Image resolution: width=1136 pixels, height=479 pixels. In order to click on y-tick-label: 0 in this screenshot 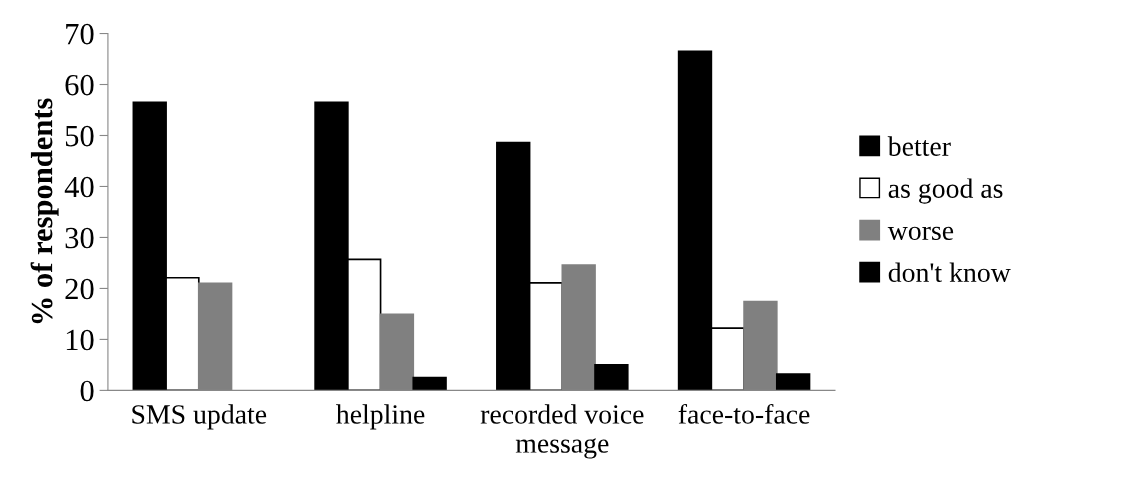, I will do `click(87, 391)`.